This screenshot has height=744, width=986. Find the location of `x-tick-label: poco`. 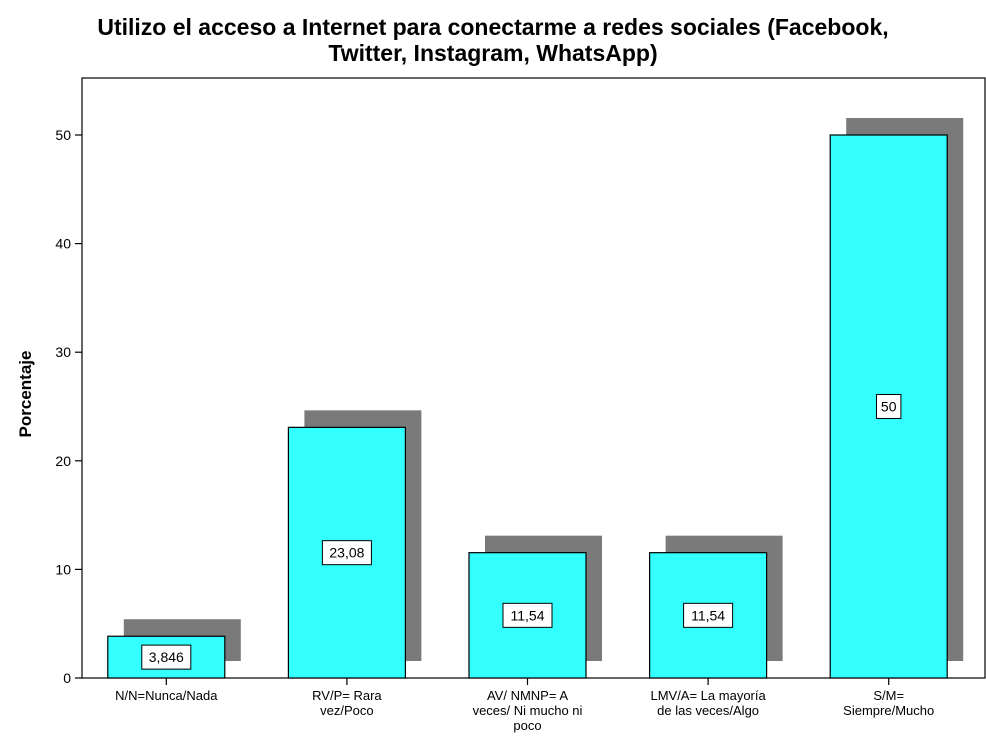

x-tick-label: poco is located at coordinates (527, 725).